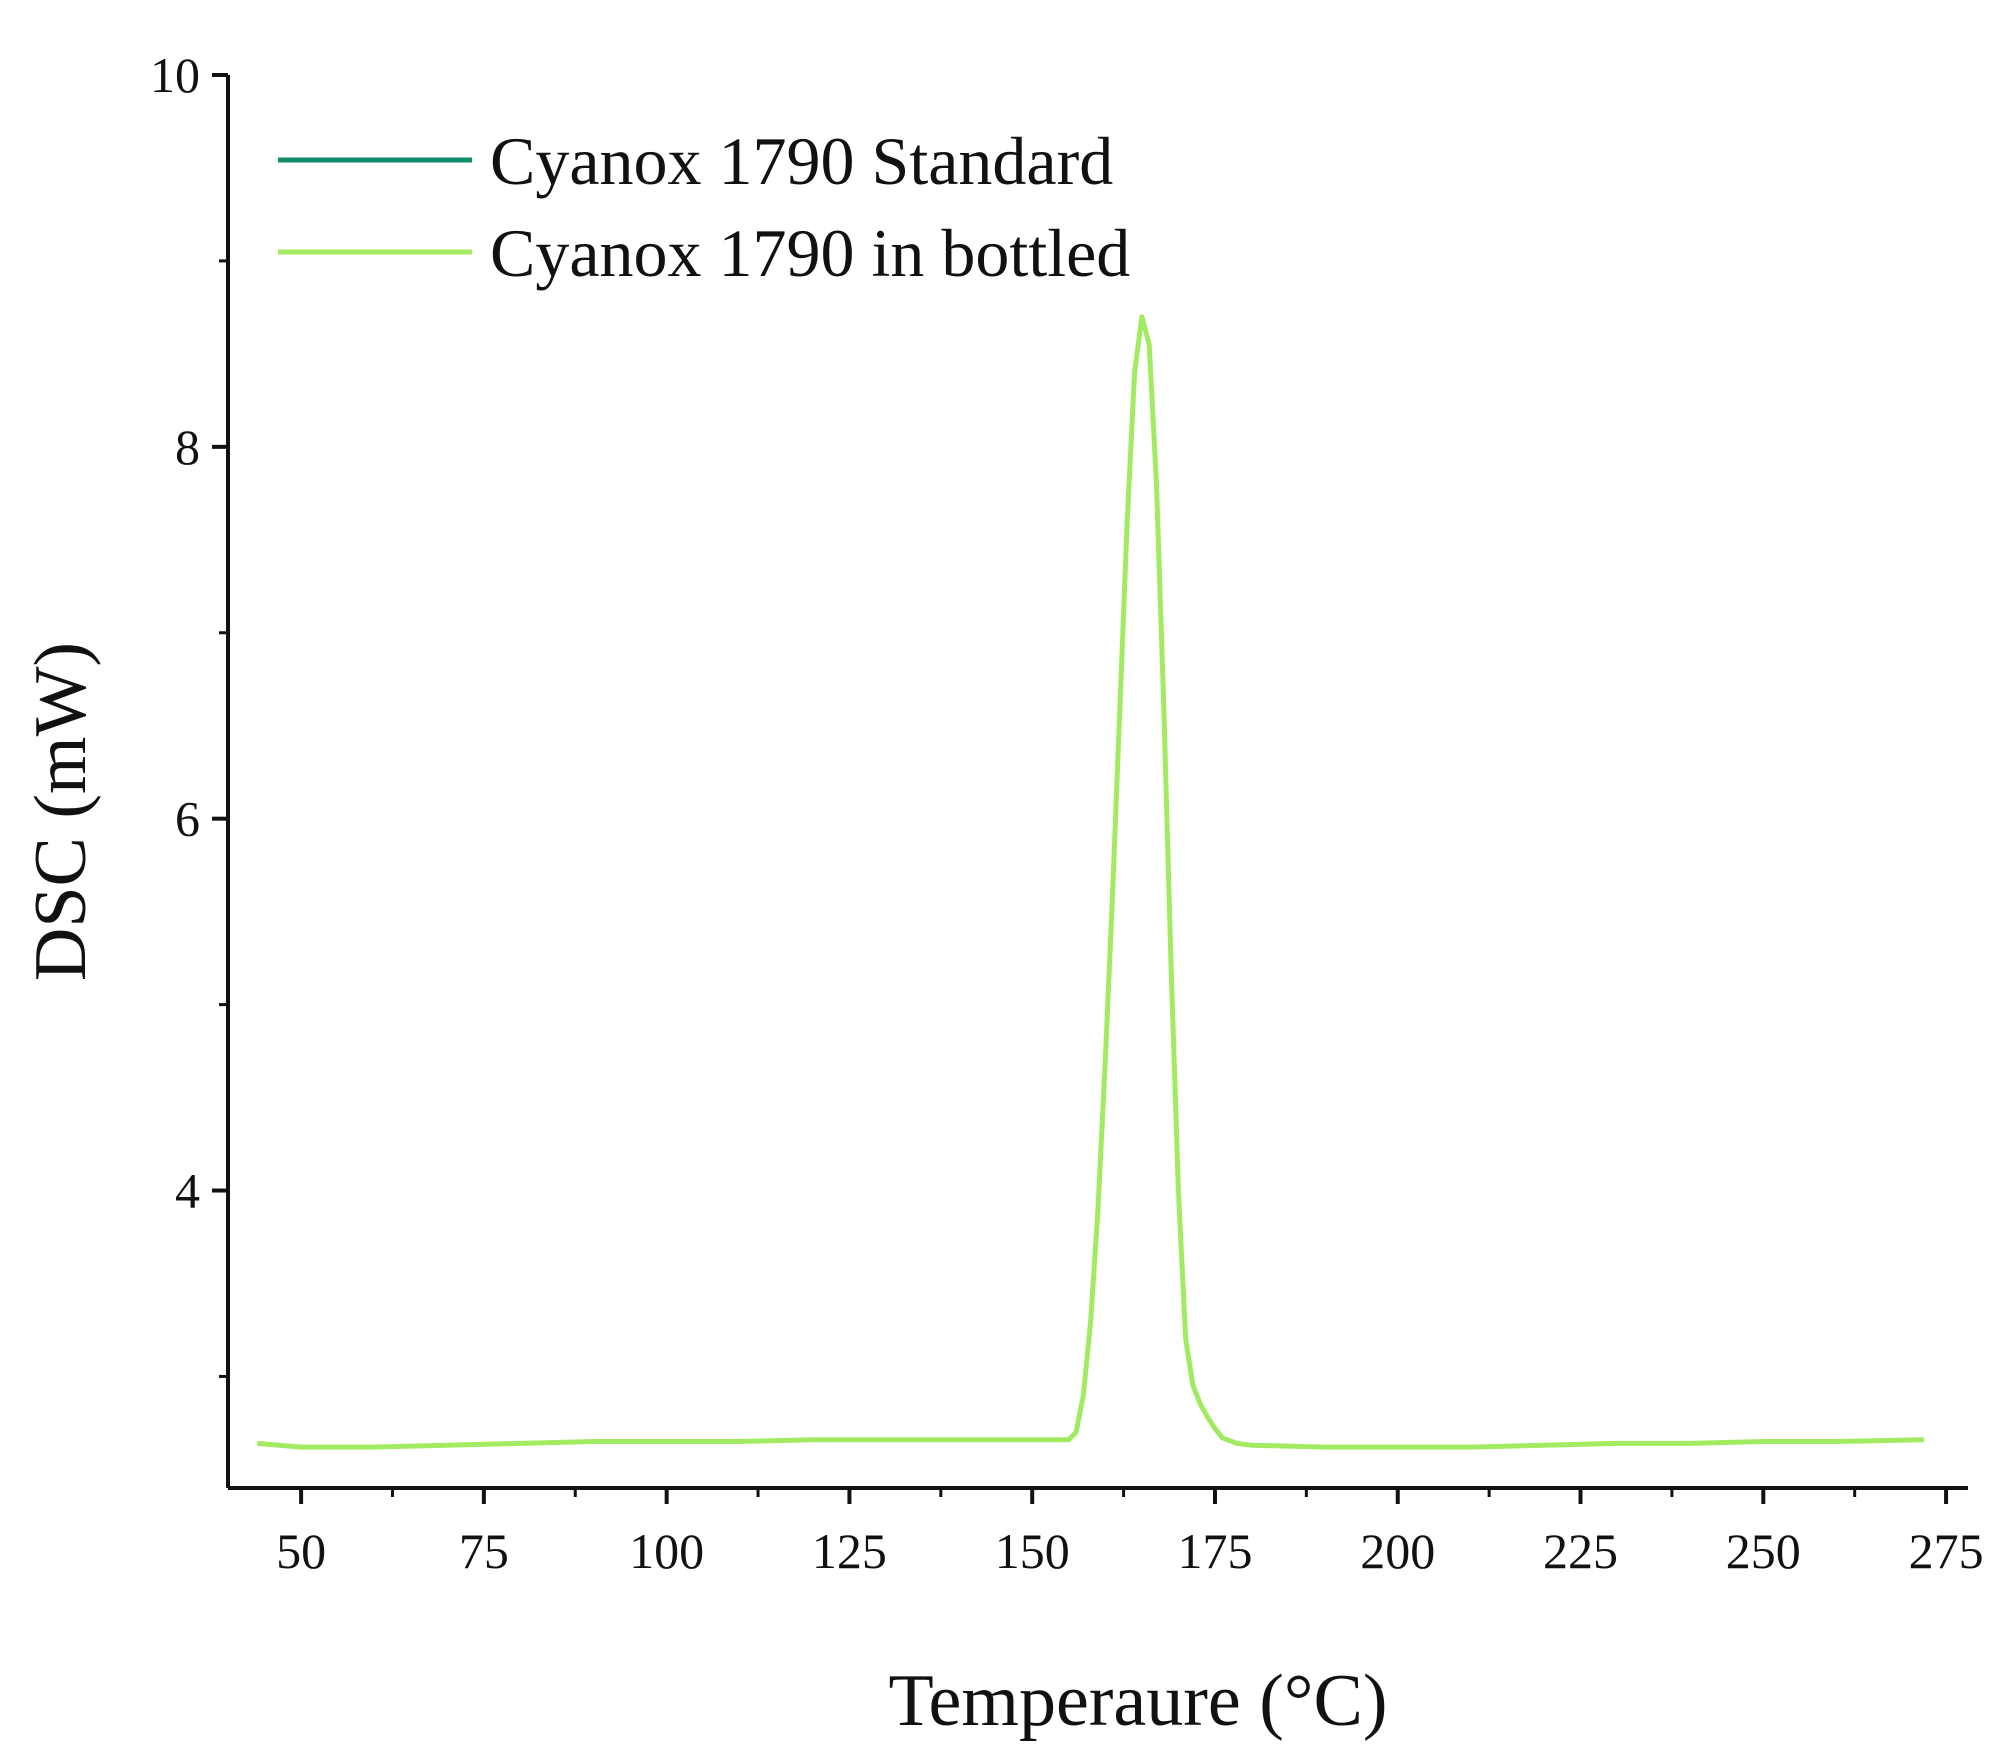  What do you see at coordinates (666, 1551) in the screenshot?
I see `x-tick-label: 100` at bounding box center [666, 1551].